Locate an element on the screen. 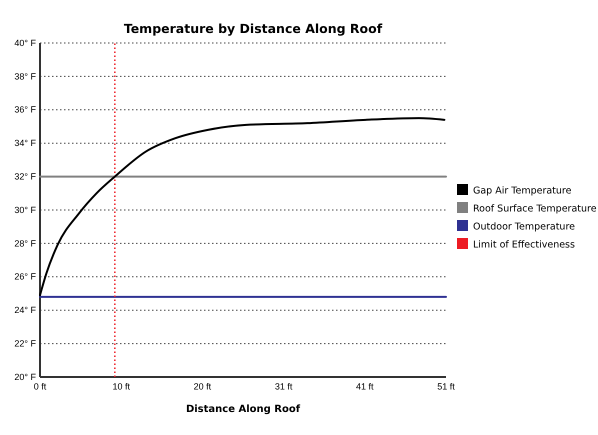  y-tick-label: 28° F is located at coordinates (25, 243).